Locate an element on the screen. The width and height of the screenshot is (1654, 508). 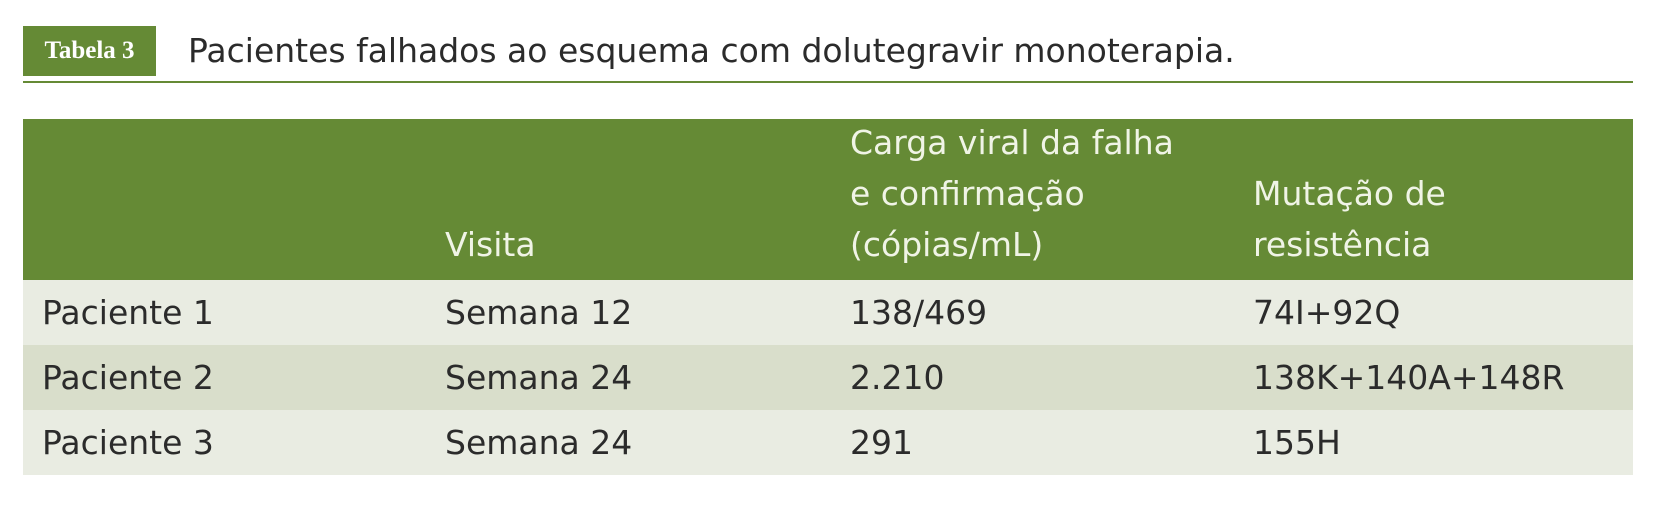
header-cell: Visita is located at coordinates (490, 244).